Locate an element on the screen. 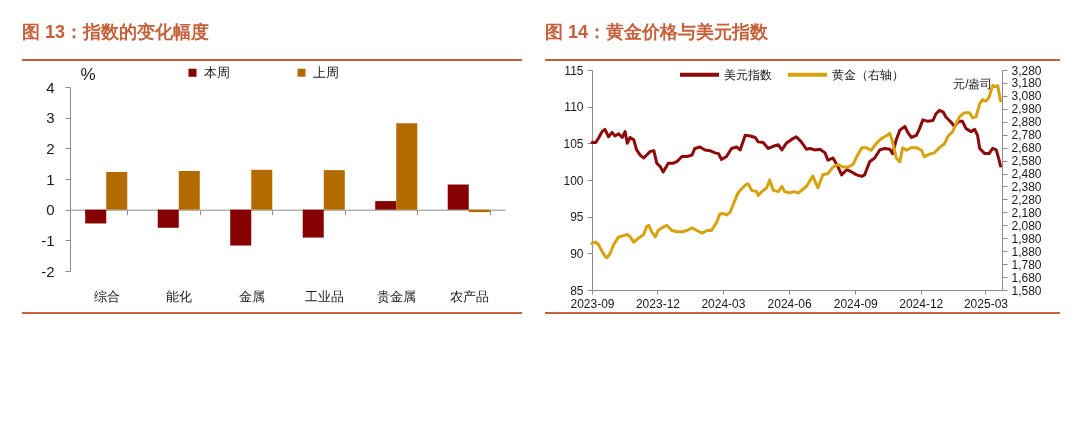 The image size is (1080, 422). y2-tick-label: 2,080 is located at coordinates (1026, 225).